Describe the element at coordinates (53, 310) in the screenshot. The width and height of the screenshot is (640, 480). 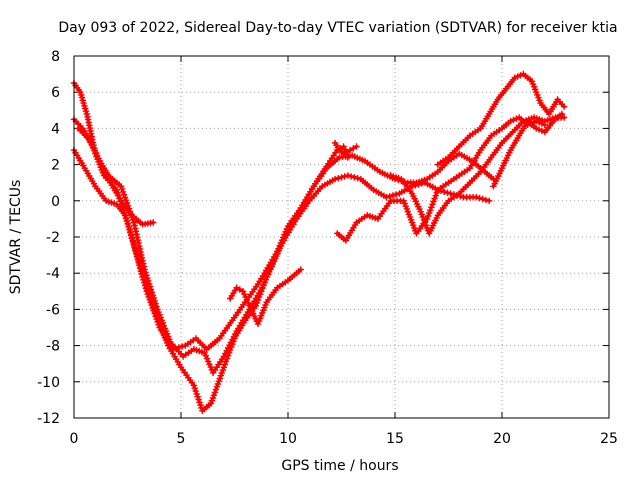
I see `y-tick-label: -6` at that location.